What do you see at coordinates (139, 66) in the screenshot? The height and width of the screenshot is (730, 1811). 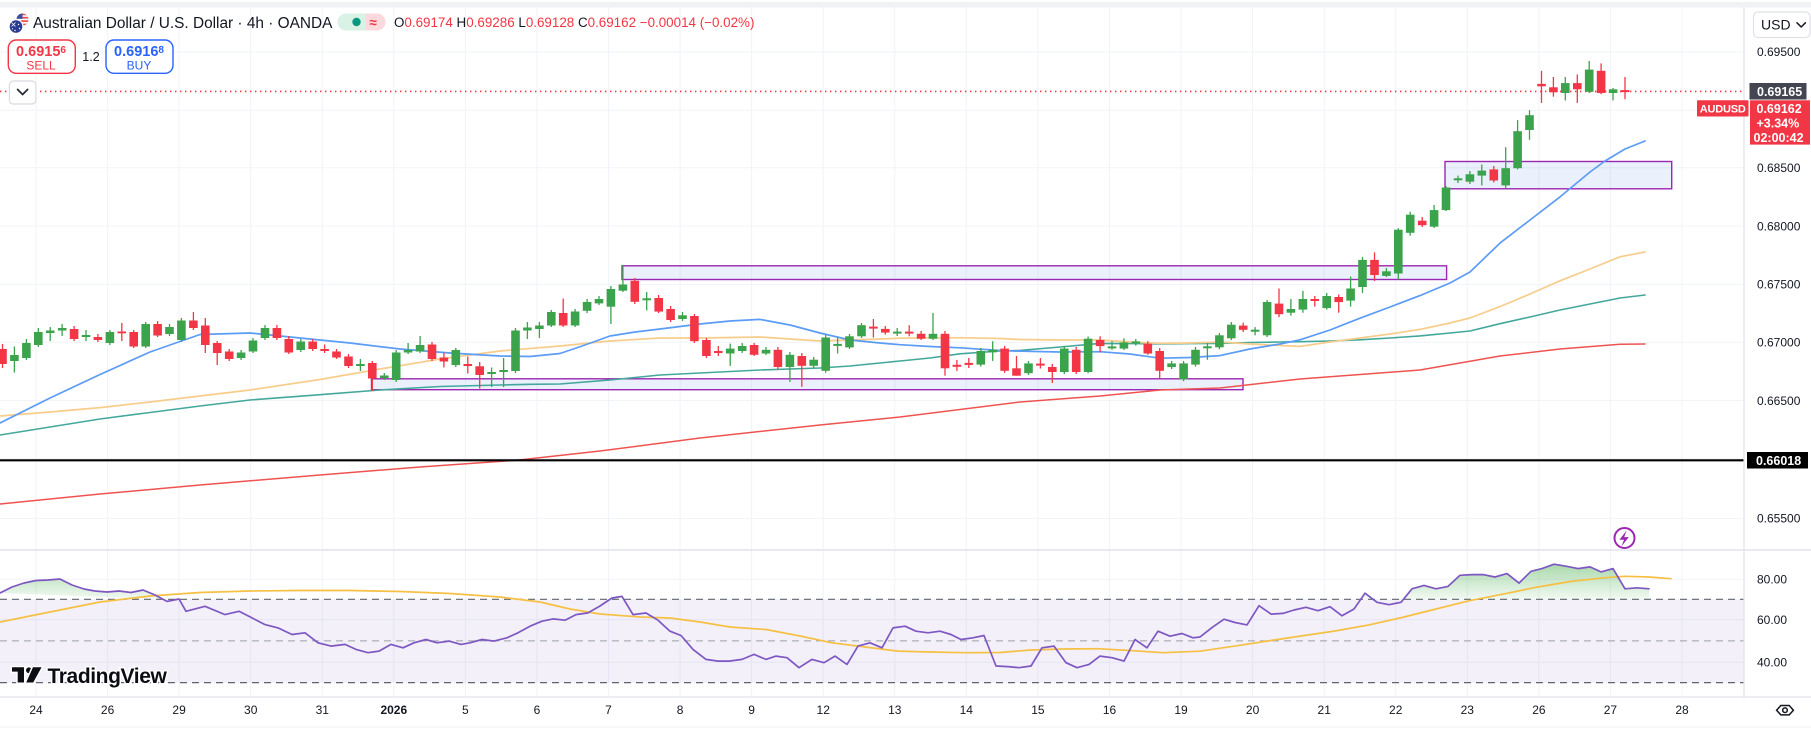 I see `svg-text: BUY` at bounding box center [139, 66].